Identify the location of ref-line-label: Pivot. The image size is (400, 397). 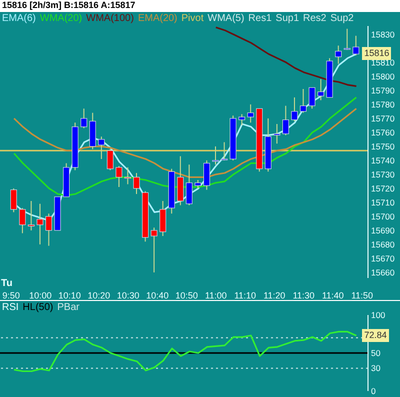
(192, 18).